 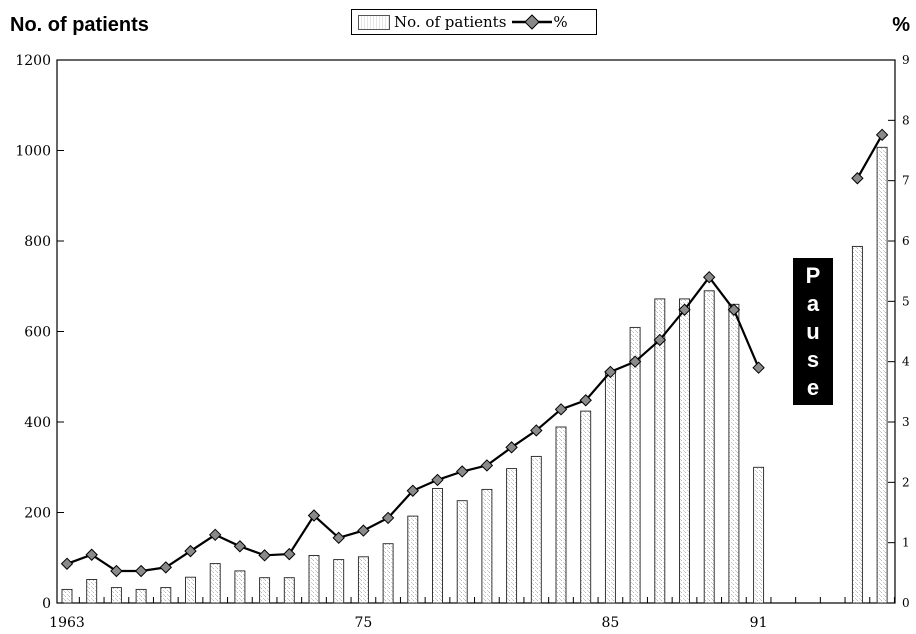 I want to click on pause-letter: e, so click(x=813, y=387).